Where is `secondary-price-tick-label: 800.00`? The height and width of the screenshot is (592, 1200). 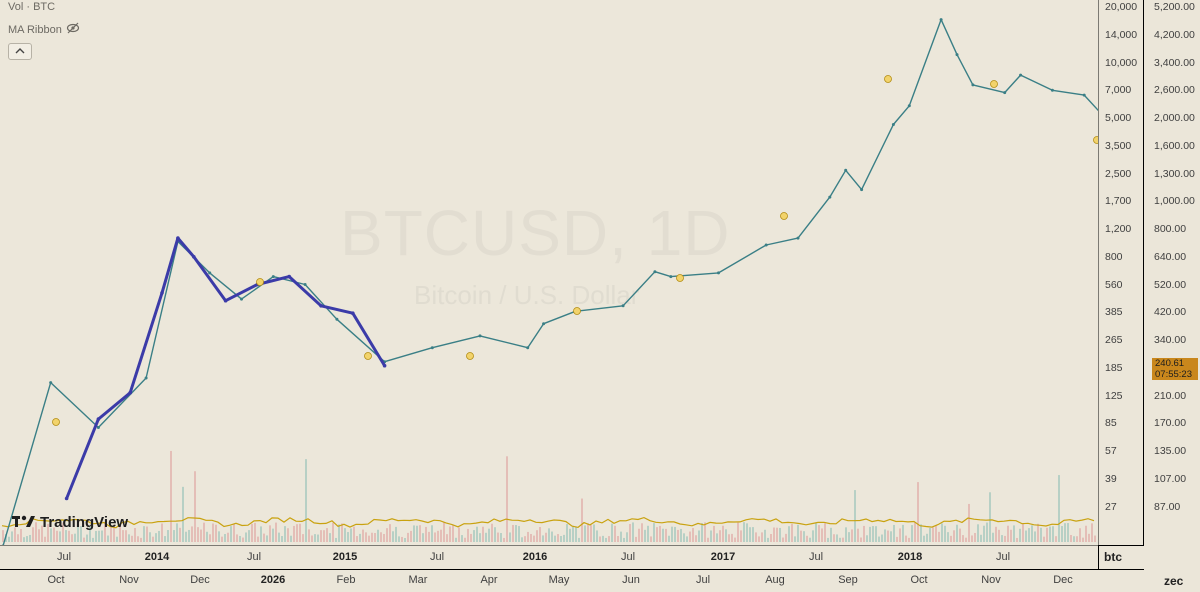 secondary-price-tick-label: 800.00 is located at coordinates (1170, 229).